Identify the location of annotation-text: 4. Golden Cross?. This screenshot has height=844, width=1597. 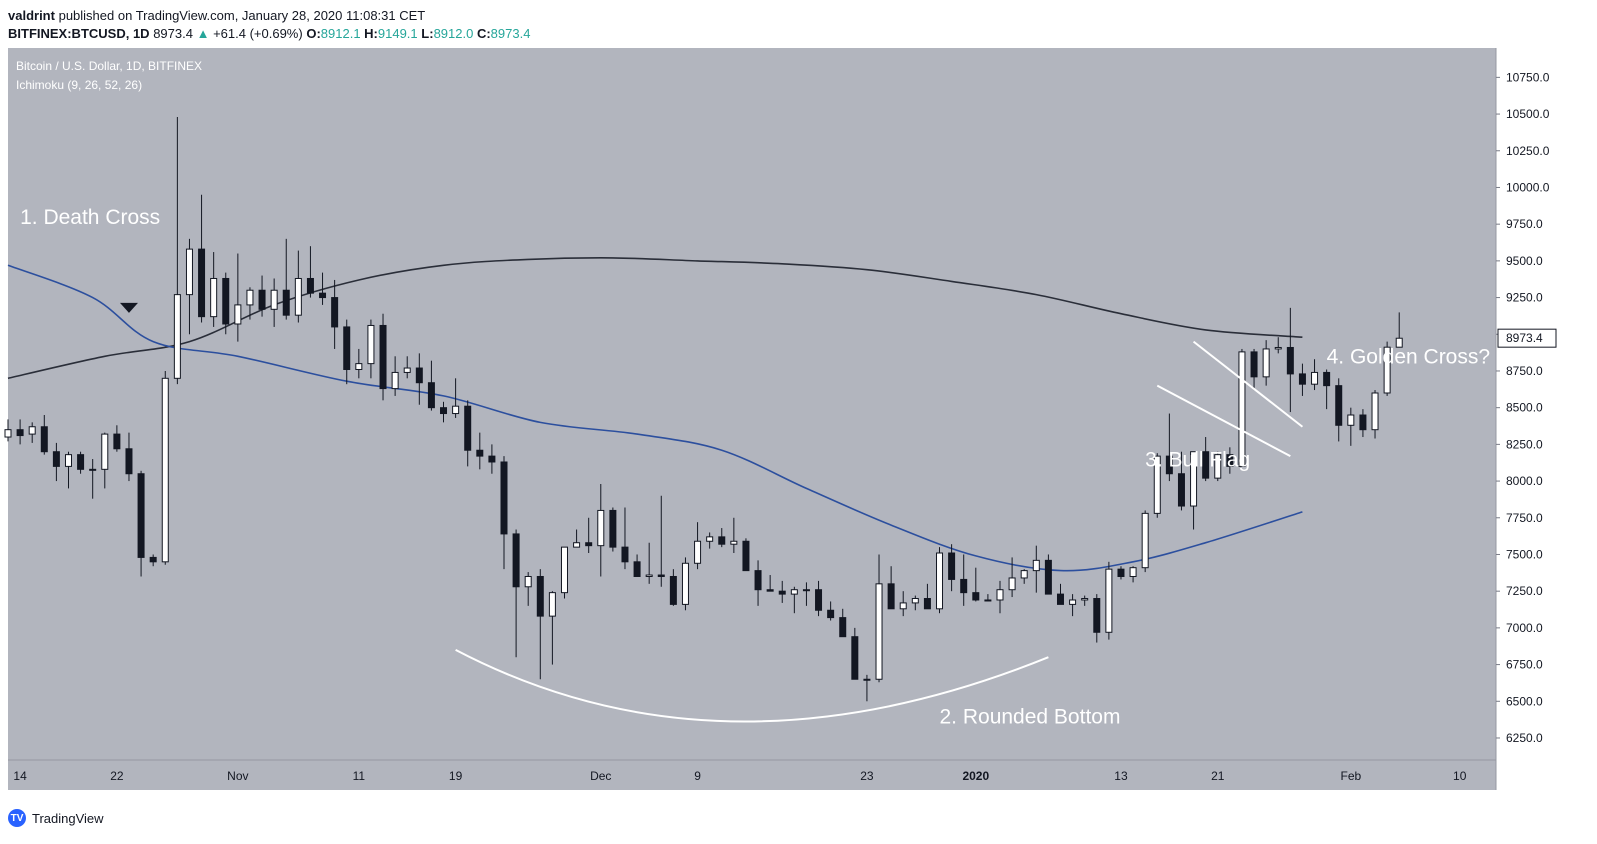
(1408, 357).